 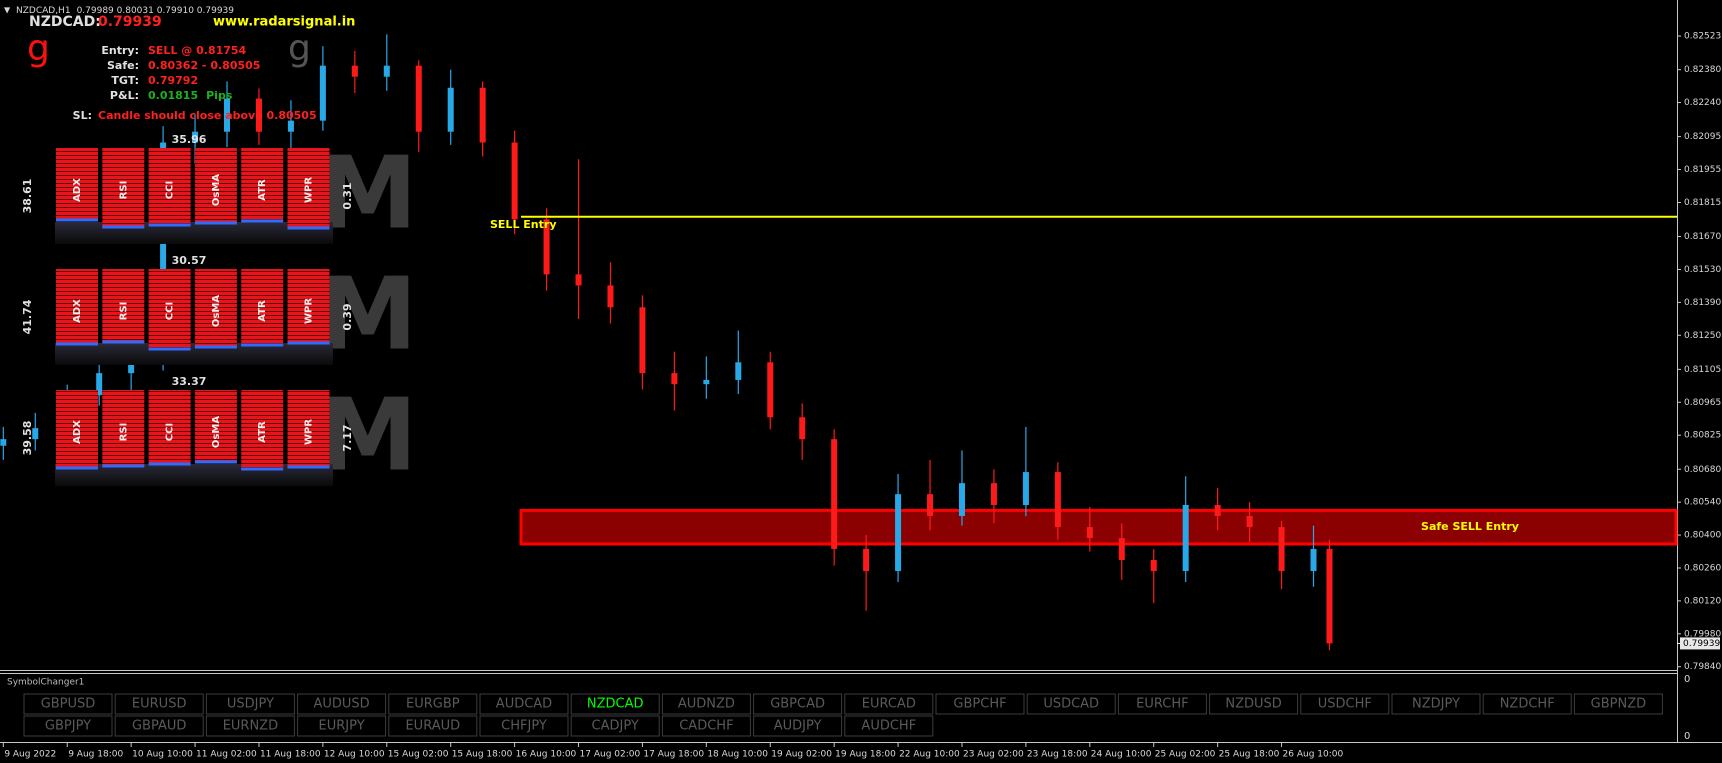 I want to click on button-label: CHFJPY, so click(x=524, y=726).